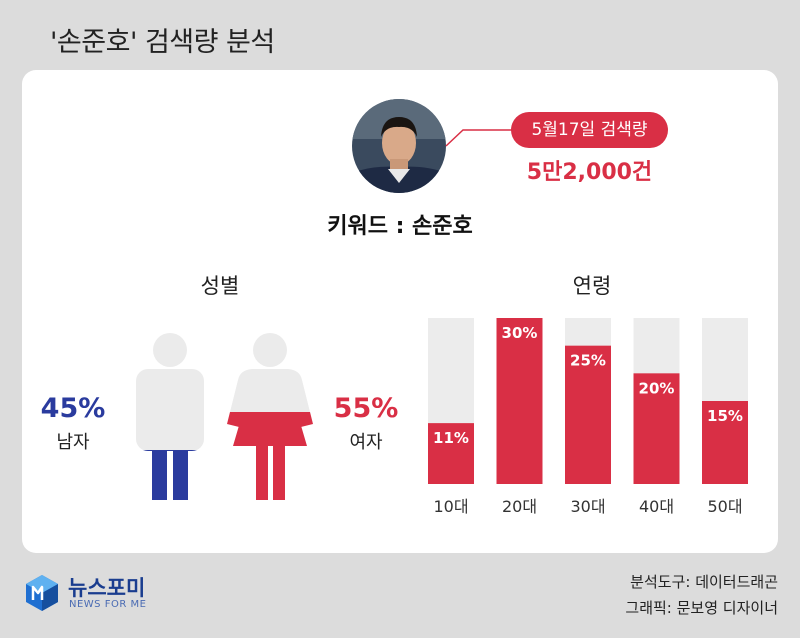 The height and width of the screenshot is (638, 800). I want to click on page-title: '손준호' 검색량 분석, so click(162, 42).